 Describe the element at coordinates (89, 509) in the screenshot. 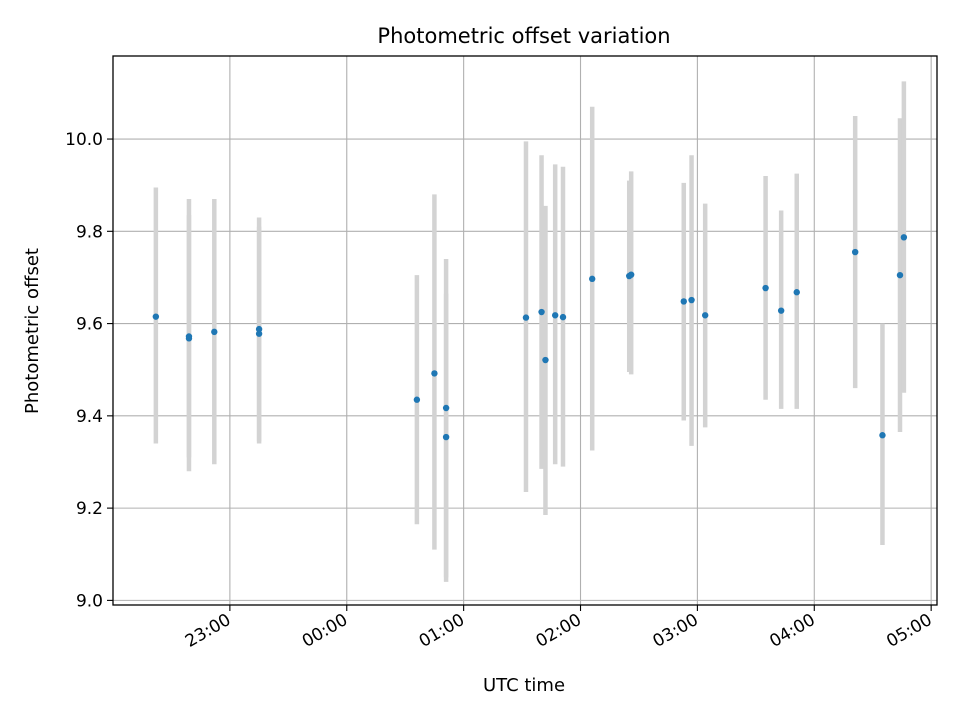

I see `y-tick-label: 9.2` at that location.